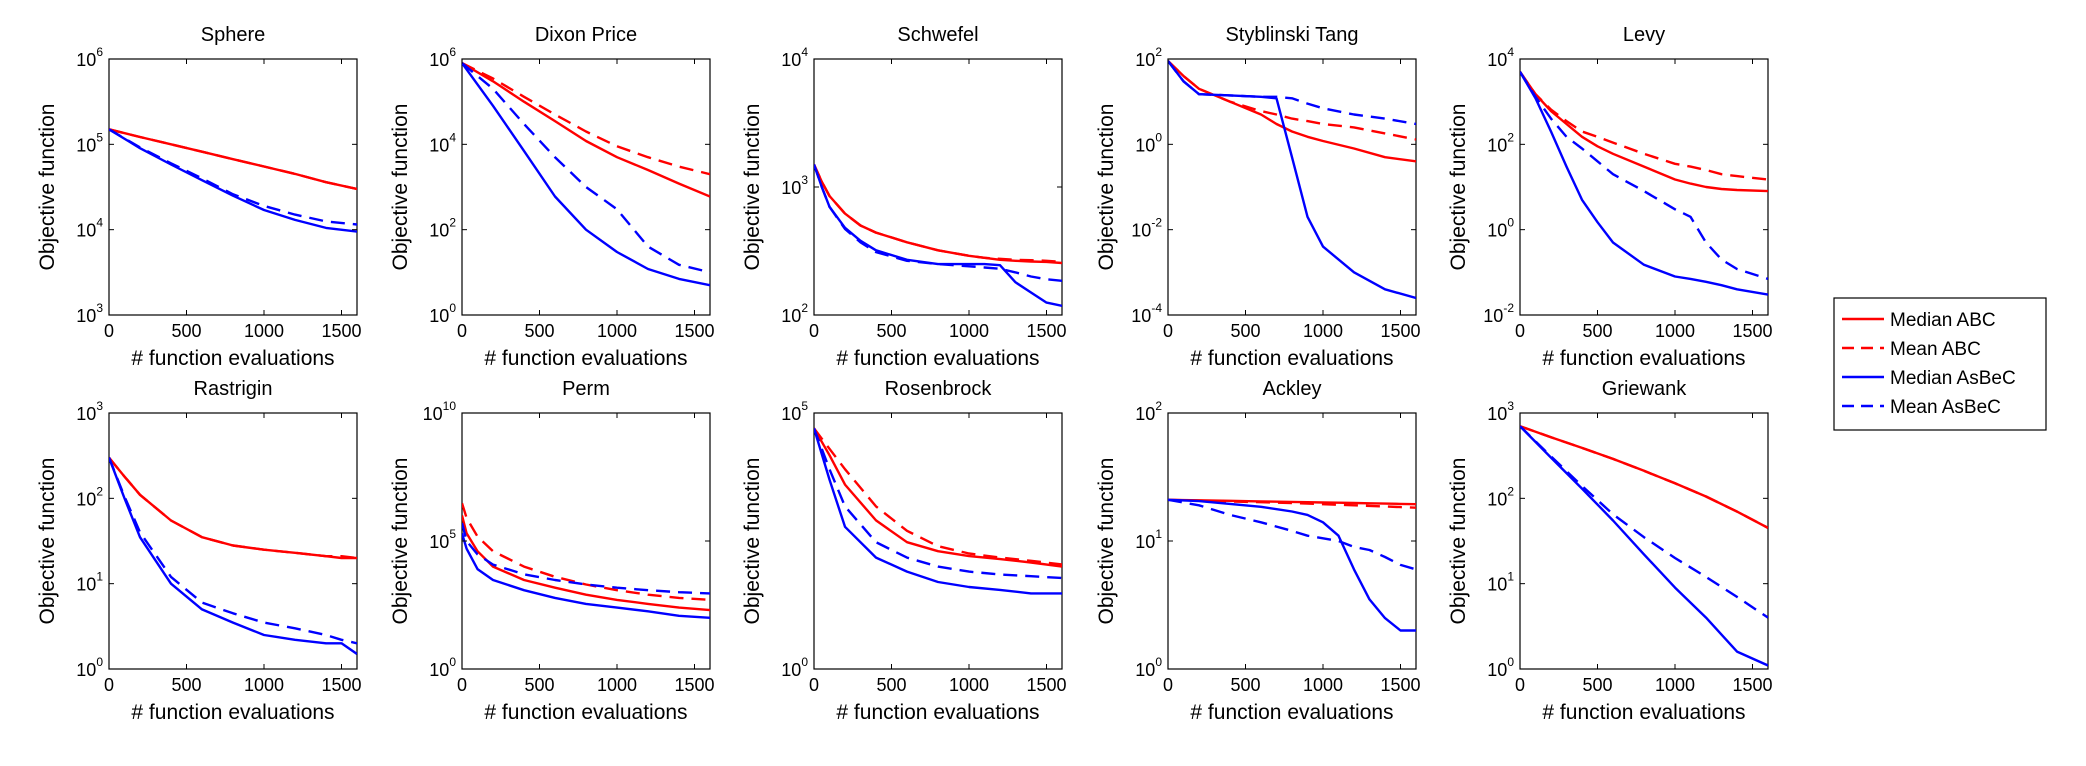 This screenshot has width=2086, height=766. What do you see at coordinates (1644, 35) in the screenshot?
I see `subplot-title: Levy` at bounding box center [1644, 35].